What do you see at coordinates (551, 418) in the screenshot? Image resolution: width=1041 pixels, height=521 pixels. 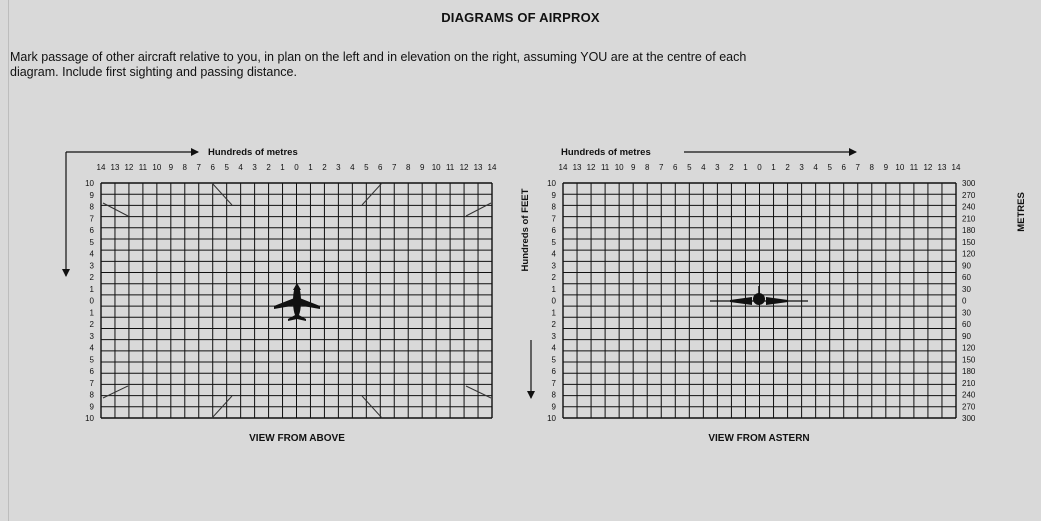 I see `side-tick-label: 10` at bounding box center [551, 418].